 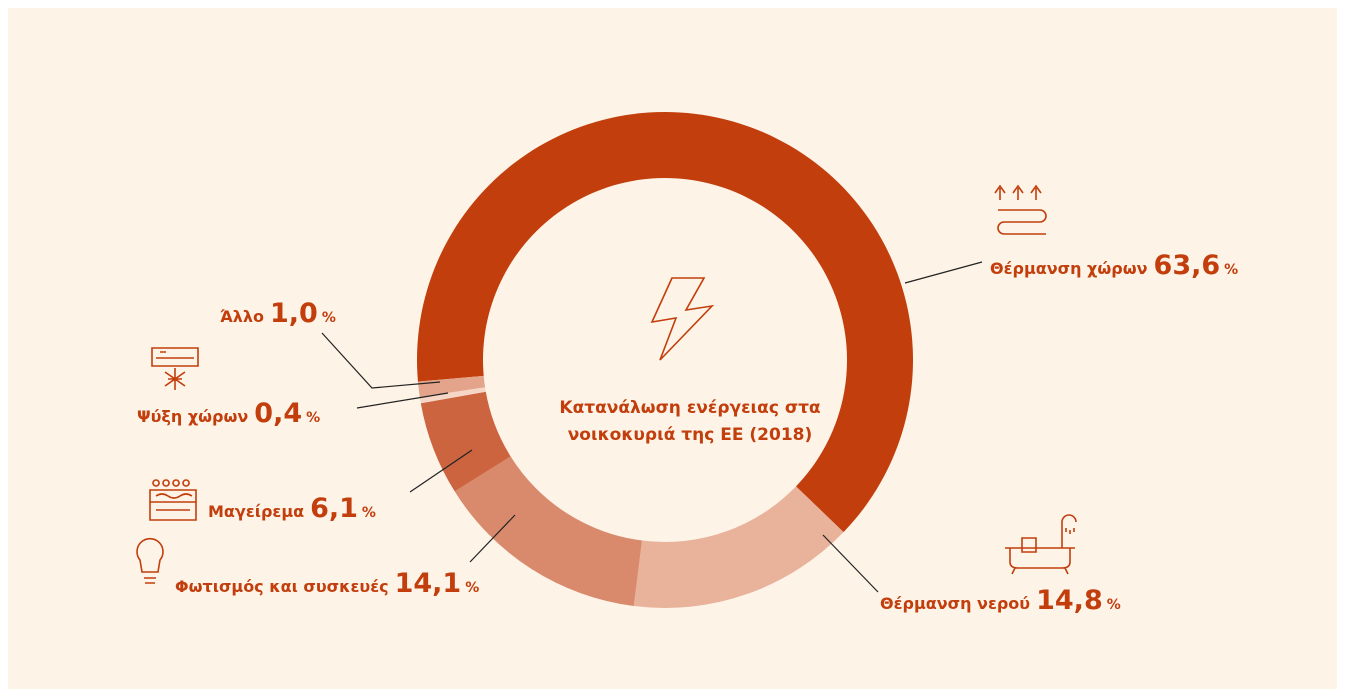 What do you see at coordinates (1069, 268) in the screenshot?
I see `category-name: Θέρμανση χώρων` at bounding box center [1069, 268].